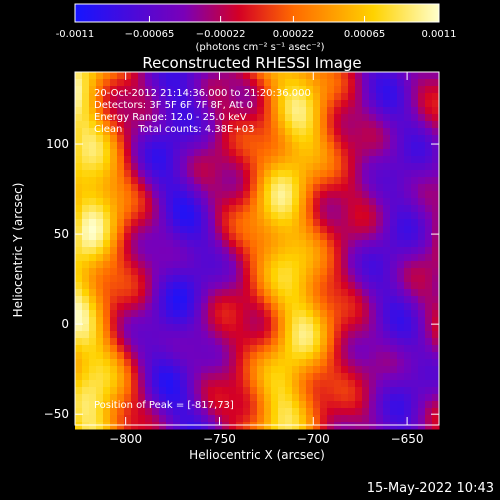 Image resolution: width=500 pixels, height=500 pixels. I want to click on colorbar-tick-label: −0.00022, so click(221, 34).